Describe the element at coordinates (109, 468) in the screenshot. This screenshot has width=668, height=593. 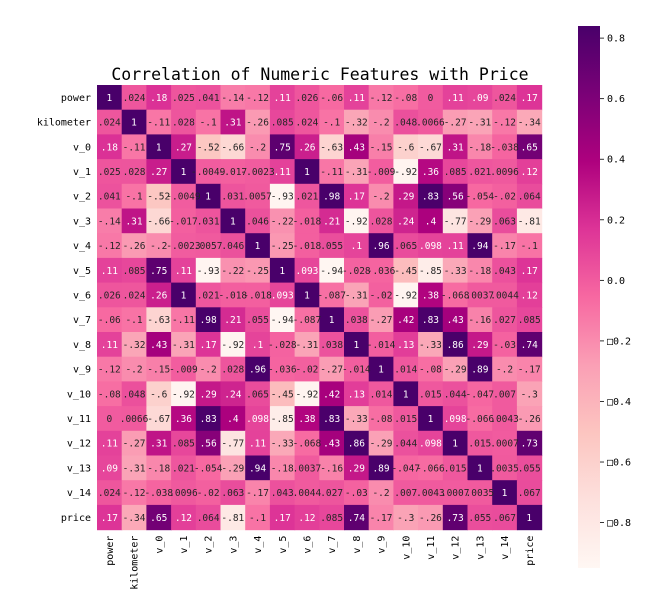
I see `annotation-v_13-power: .09` at that location.